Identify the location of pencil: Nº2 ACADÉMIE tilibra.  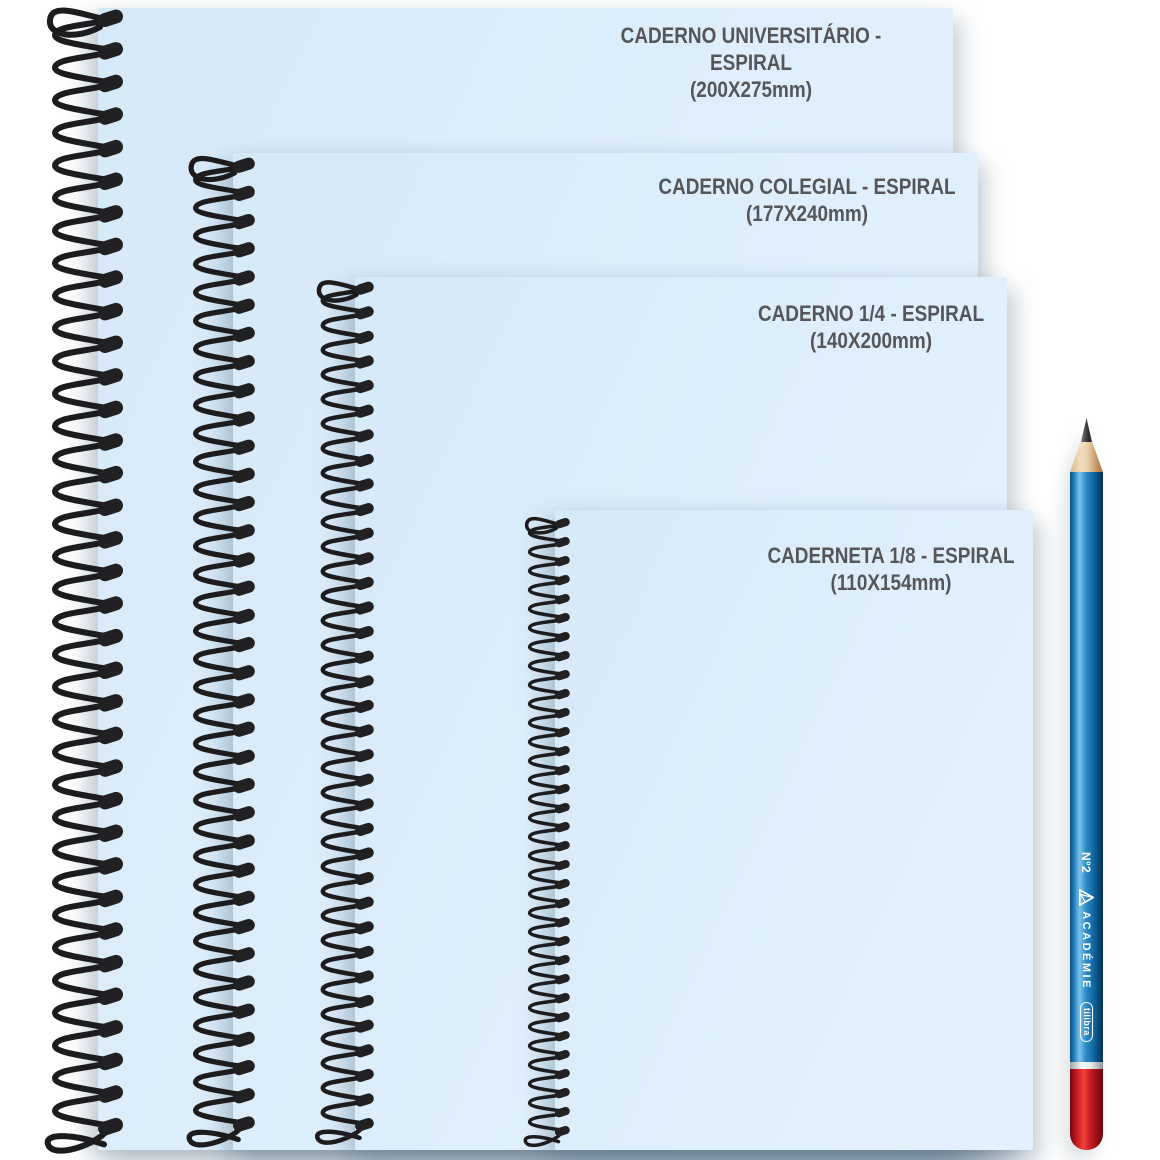
(1086, 784).